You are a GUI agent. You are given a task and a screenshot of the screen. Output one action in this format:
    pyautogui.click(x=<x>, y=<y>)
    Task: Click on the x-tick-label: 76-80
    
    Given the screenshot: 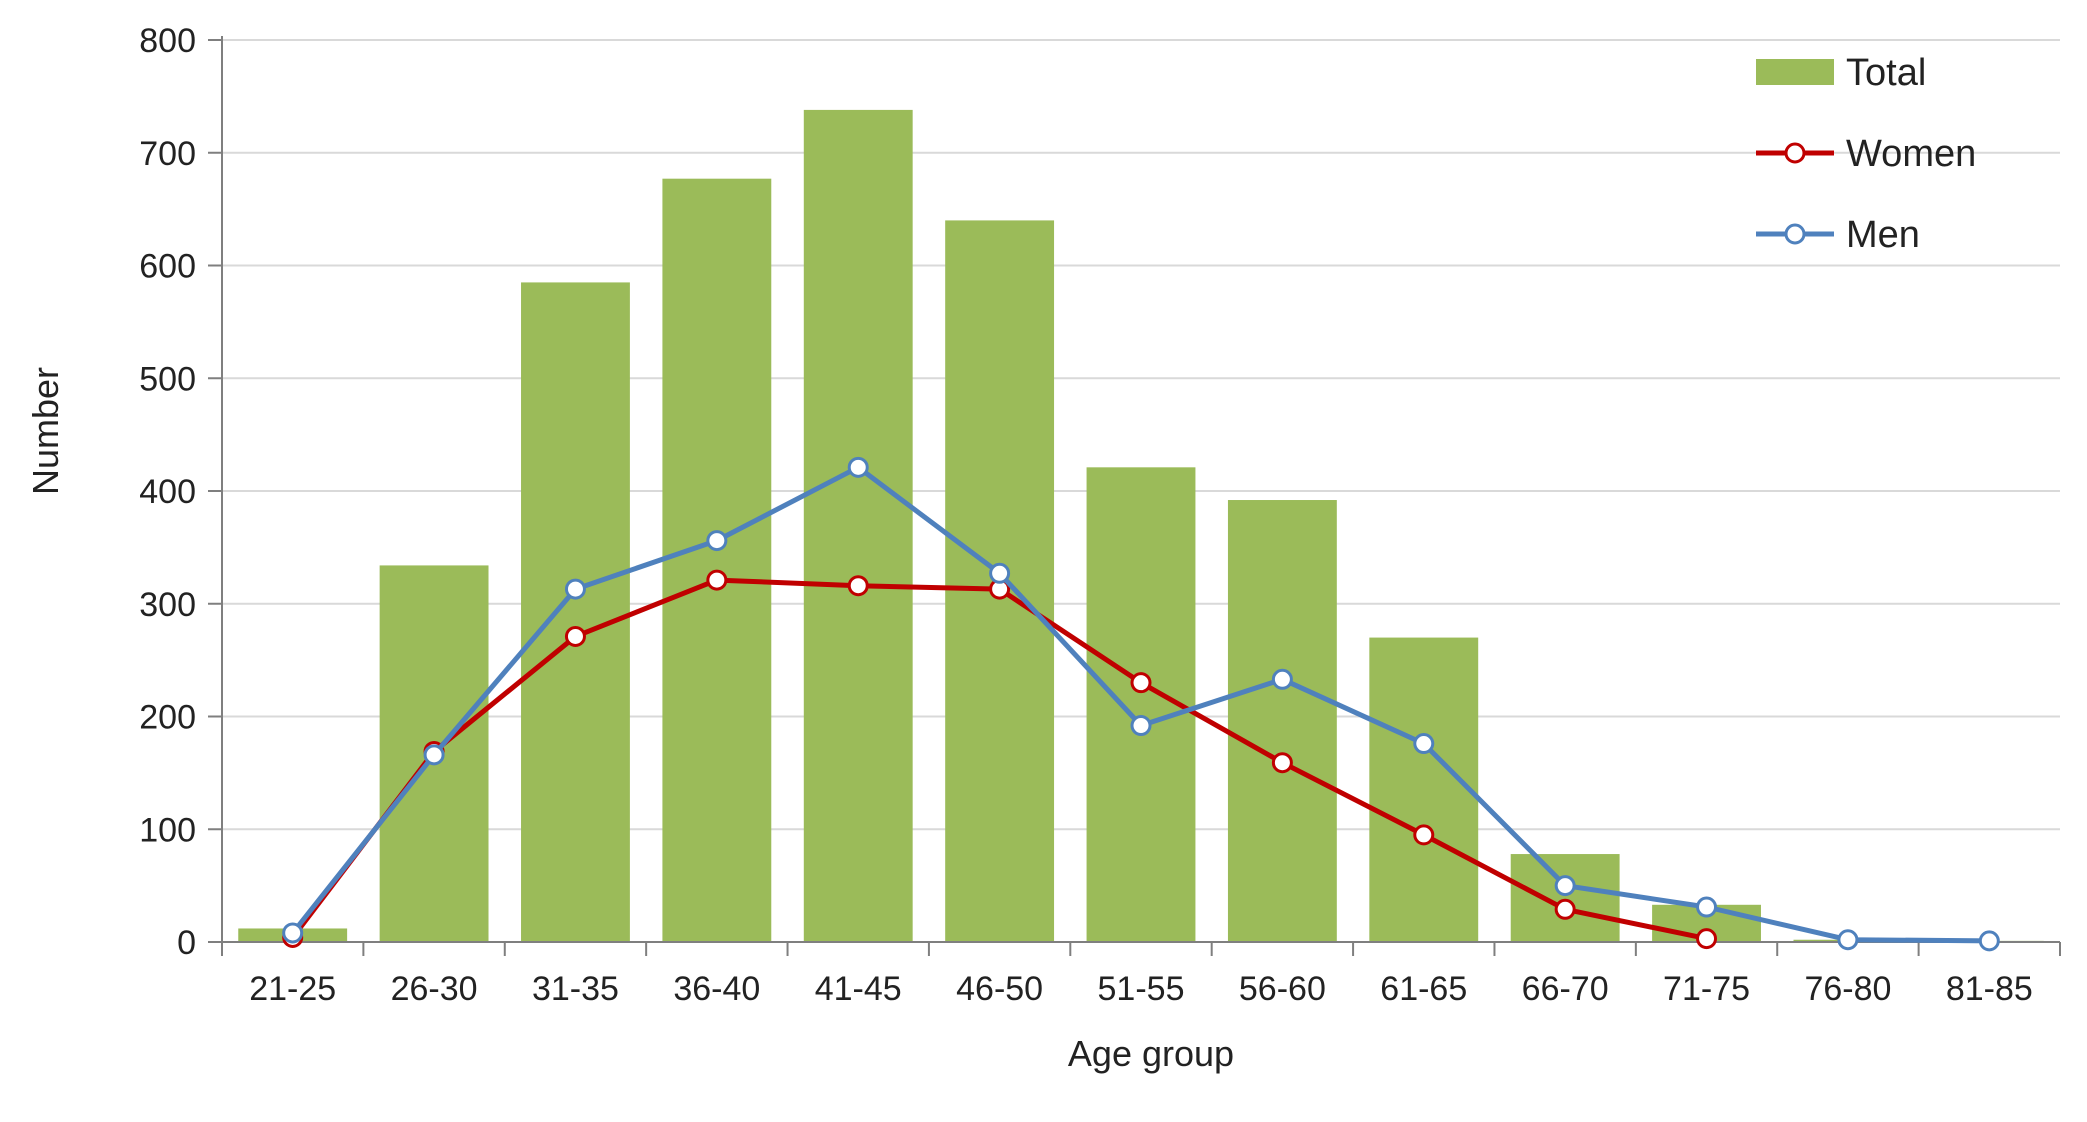 What is the action you would take?
    pyautogui.click(x=1847, y=989)
    